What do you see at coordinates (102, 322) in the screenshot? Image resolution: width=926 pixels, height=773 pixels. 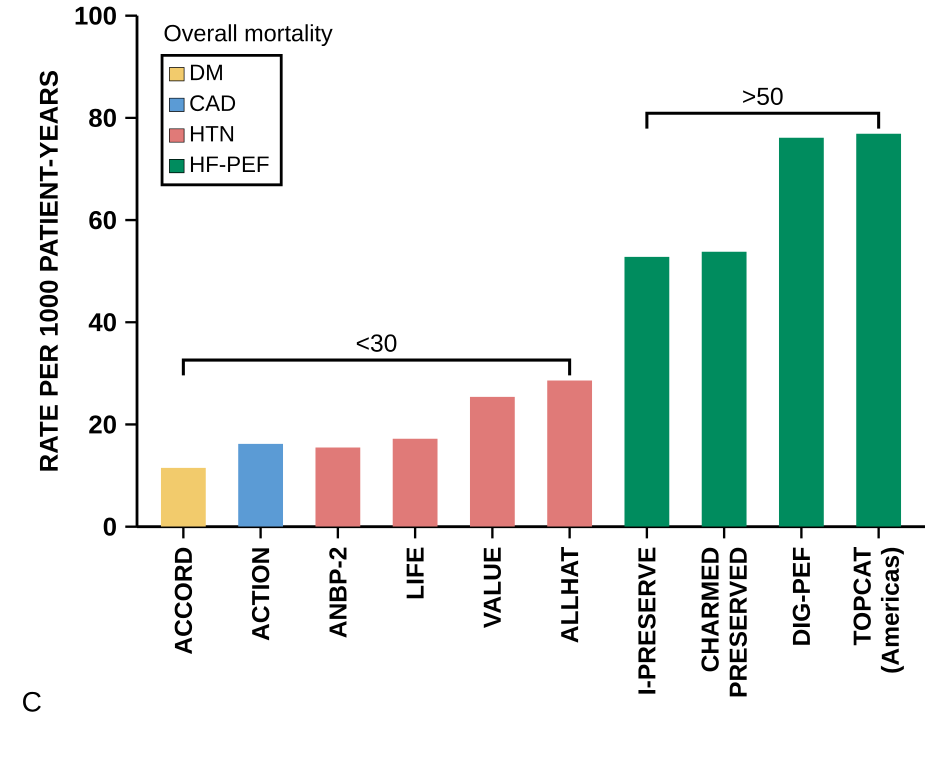 I see `y-tick-label: 40` at bounding box center [102, 322].